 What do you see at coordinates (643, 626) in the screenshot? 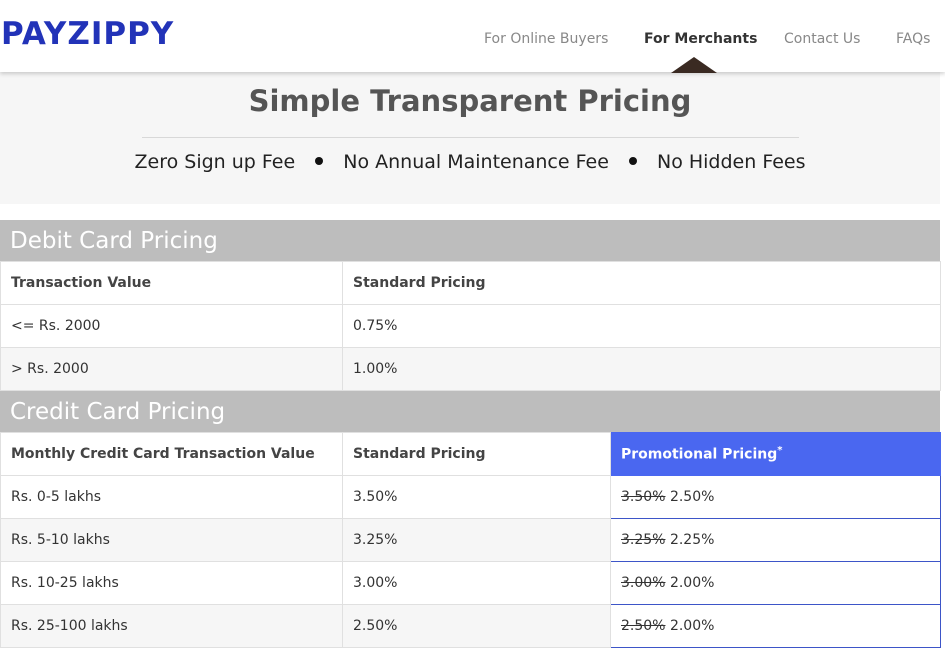
I see `old-price: 2.50%` at bounding box center [643, 626].